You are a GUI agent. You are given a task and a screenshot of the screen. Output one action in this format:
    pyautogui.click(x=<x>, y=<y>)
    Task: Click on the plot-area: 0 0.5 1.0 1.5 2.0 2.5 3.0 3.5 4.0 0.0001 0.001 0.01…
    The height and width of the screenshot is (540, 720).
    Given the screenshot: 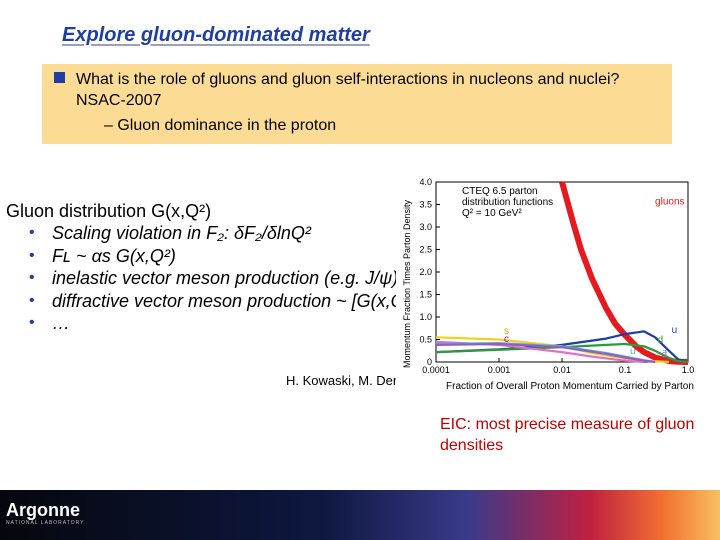 What is the action you would take?
    pyautogui.click(x=556, y=276)
    